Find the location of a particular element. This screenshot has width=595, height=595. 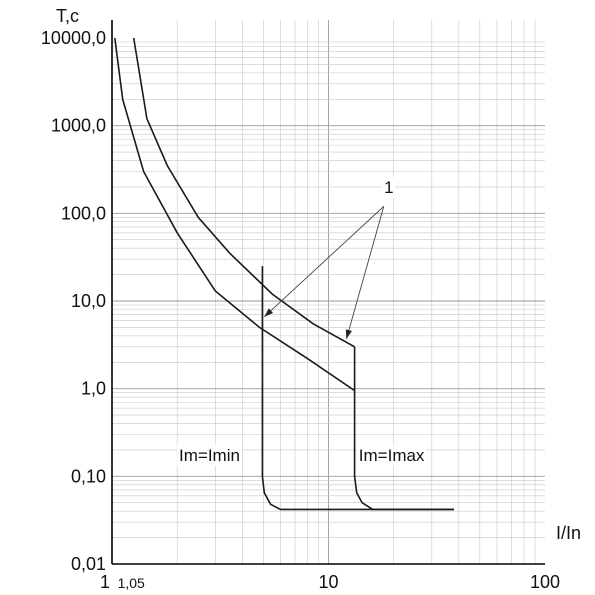

y-tick-label: 10000,0 is located at coordinates (73, 38).